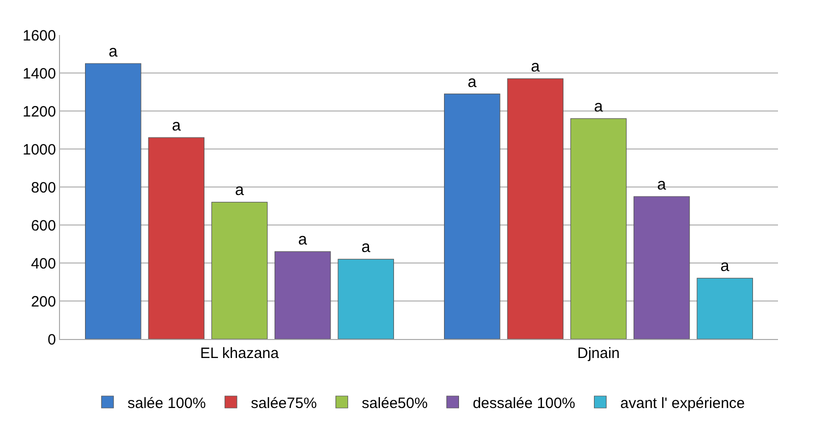 The image size is (818, 430). Describe the element at coordinates (682, 403) in the screenshot. I see `legend-label: avant l' expérience` at that location.